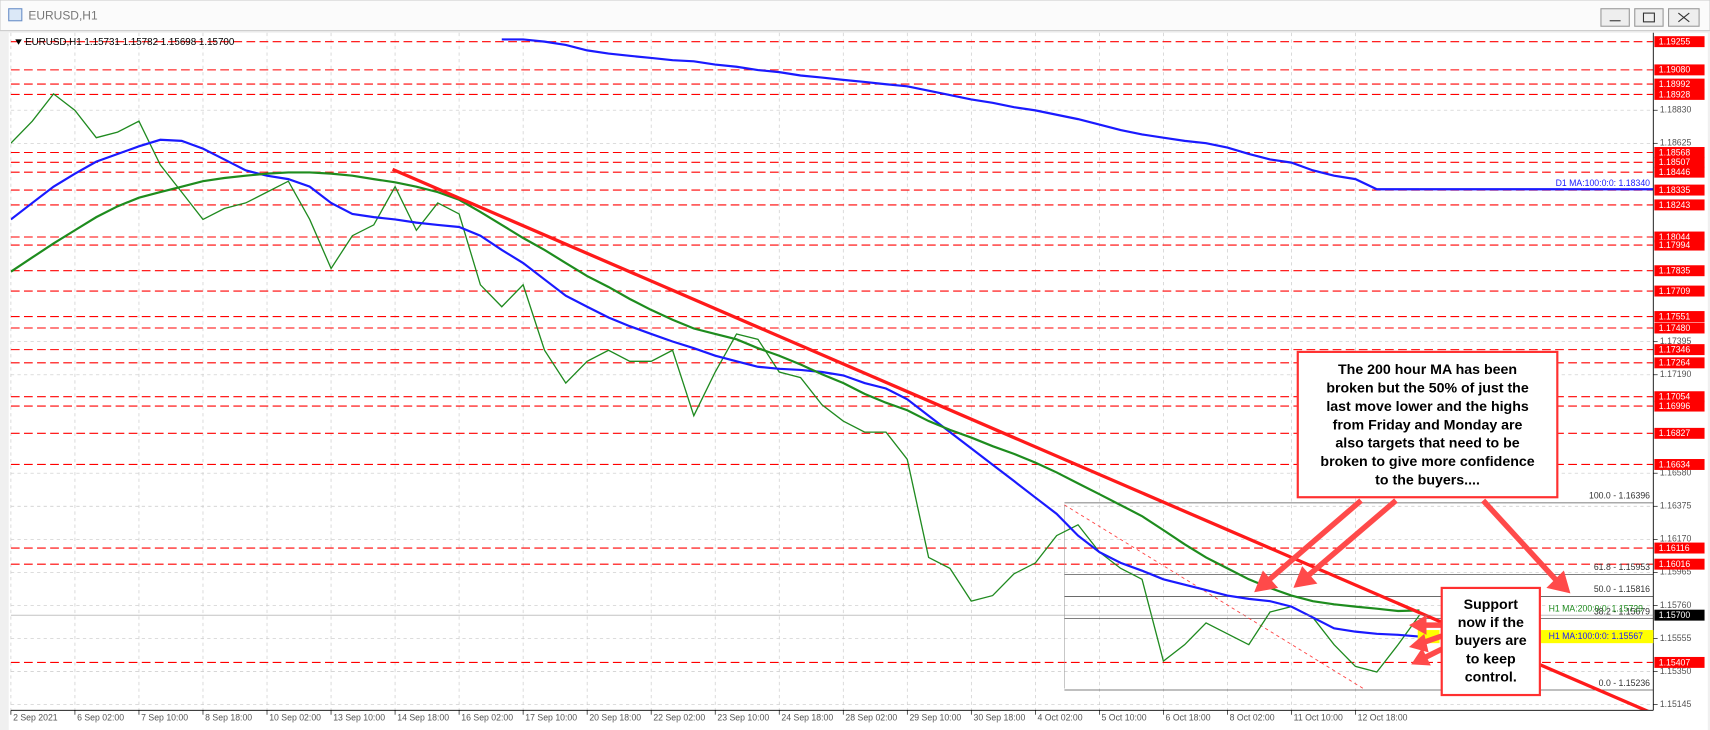 The image size is (1710, 730). What do you see at coordinates (1675, 70) in the screenshot?
I see `level-label: 1.19080` at bounding box center [1675, 70].